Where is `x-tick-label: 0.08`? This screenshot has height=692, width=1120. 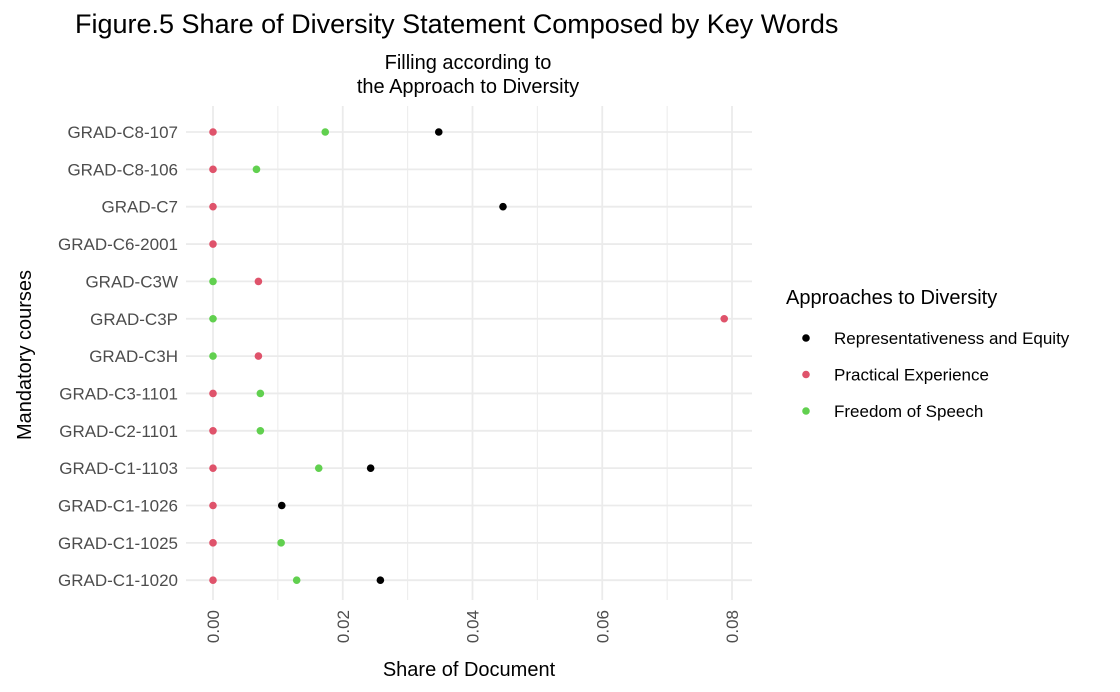 x-tick-label: 0.08 is located at coordinates (732, 626).